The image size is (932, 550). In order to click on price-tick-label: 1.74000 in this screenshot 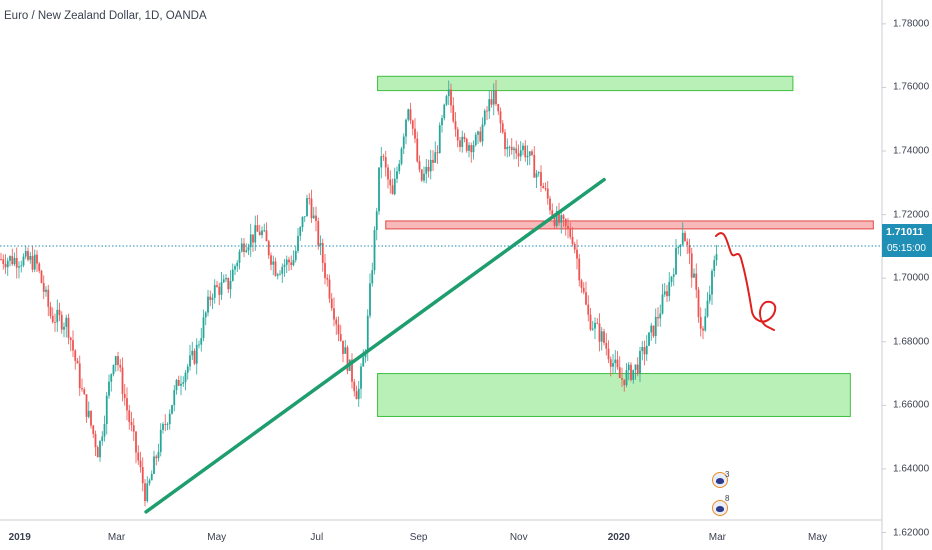, I will do `click(911, 151)`.